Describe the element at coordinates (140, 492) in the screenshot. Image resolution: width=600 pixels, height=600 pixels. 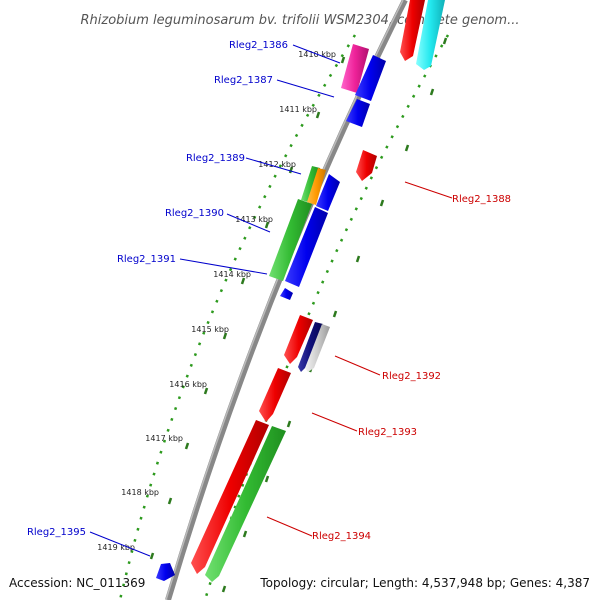
I see `kbp-label-1418: 1418 kbp` at that location.